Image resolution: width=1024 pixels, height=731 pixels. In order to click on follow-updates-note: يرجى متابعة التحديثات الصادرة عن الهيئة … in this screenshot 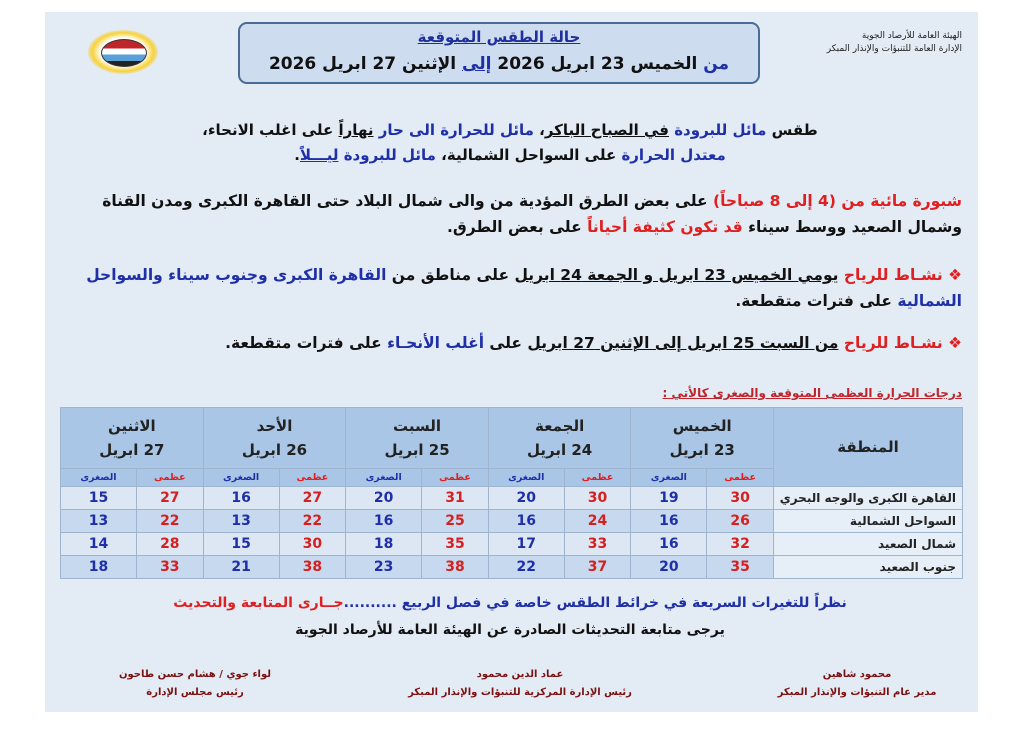, I will do `click(510, 630)`.